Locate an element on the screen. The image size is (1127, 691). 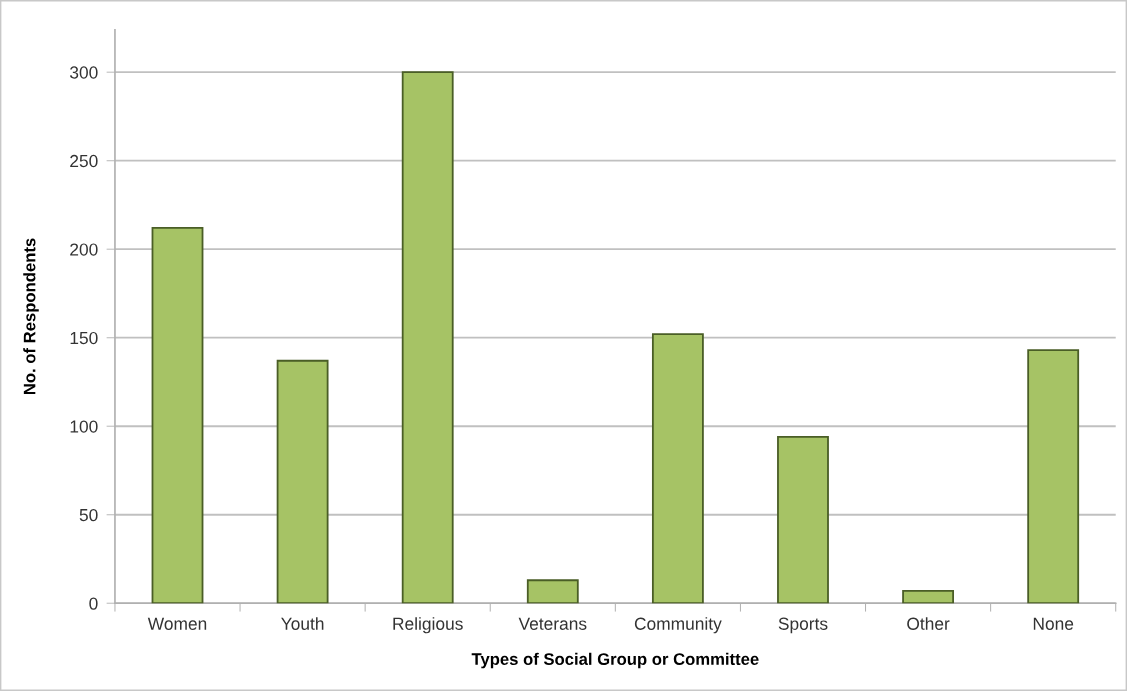
x-tick-label: Community is located at coordinates (678, 625).